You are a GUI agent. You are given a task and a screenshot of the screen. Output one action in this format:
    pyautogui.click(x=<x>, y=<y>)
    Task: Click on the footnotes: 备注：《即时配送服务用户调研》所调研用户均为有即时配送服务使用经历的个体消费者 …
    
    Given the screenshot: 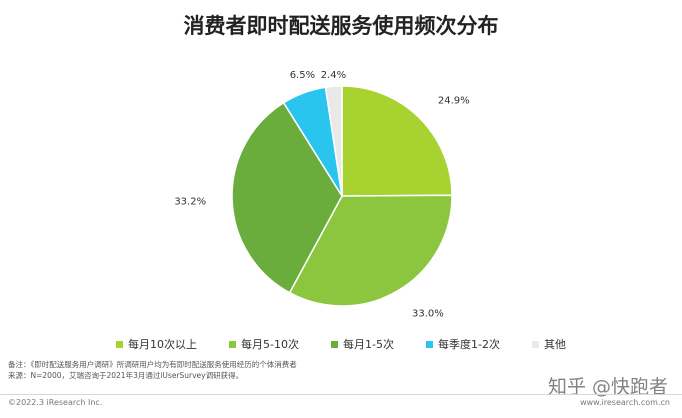 What is the action you would take?
    pyautogui.click(x=268, y=370)
    